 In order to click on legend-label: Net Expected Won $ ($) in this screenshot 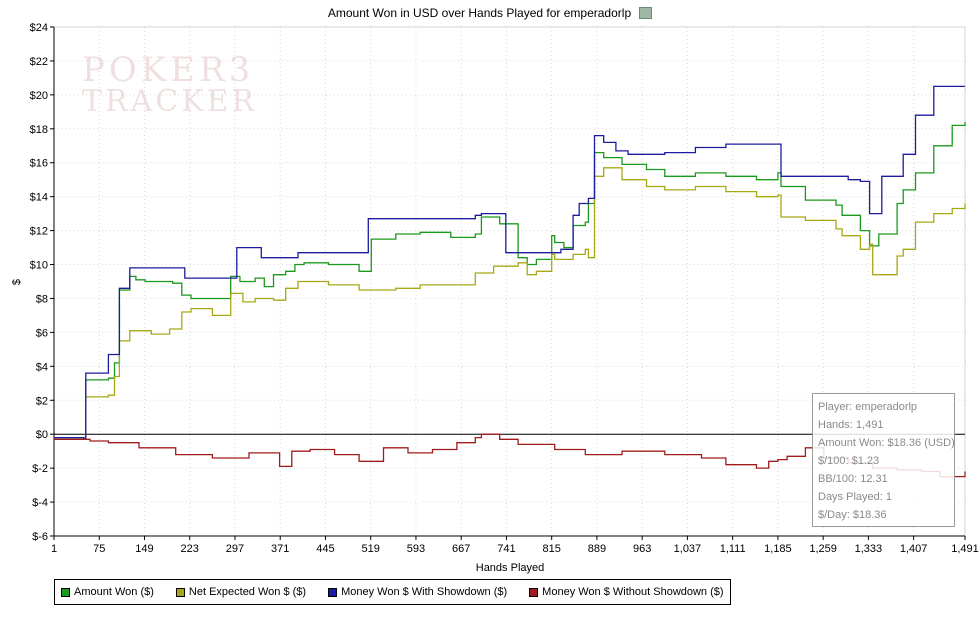, I will do `click(247, 592)`.